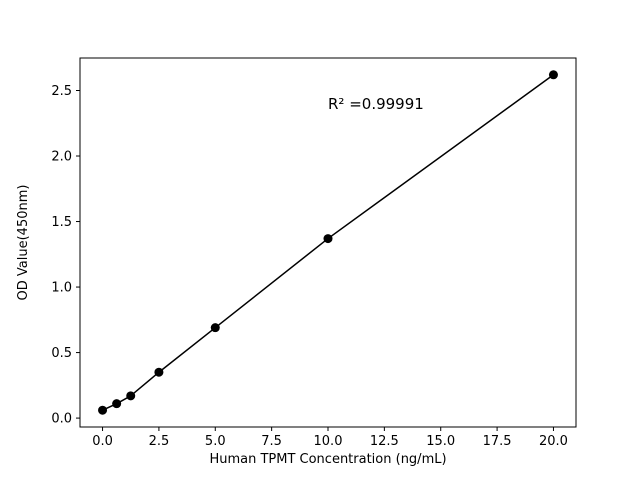 Image resolution: width=640 pixels, height=480 pixels. I want to click on x-tick-label: 10.0, so click(328, 441).